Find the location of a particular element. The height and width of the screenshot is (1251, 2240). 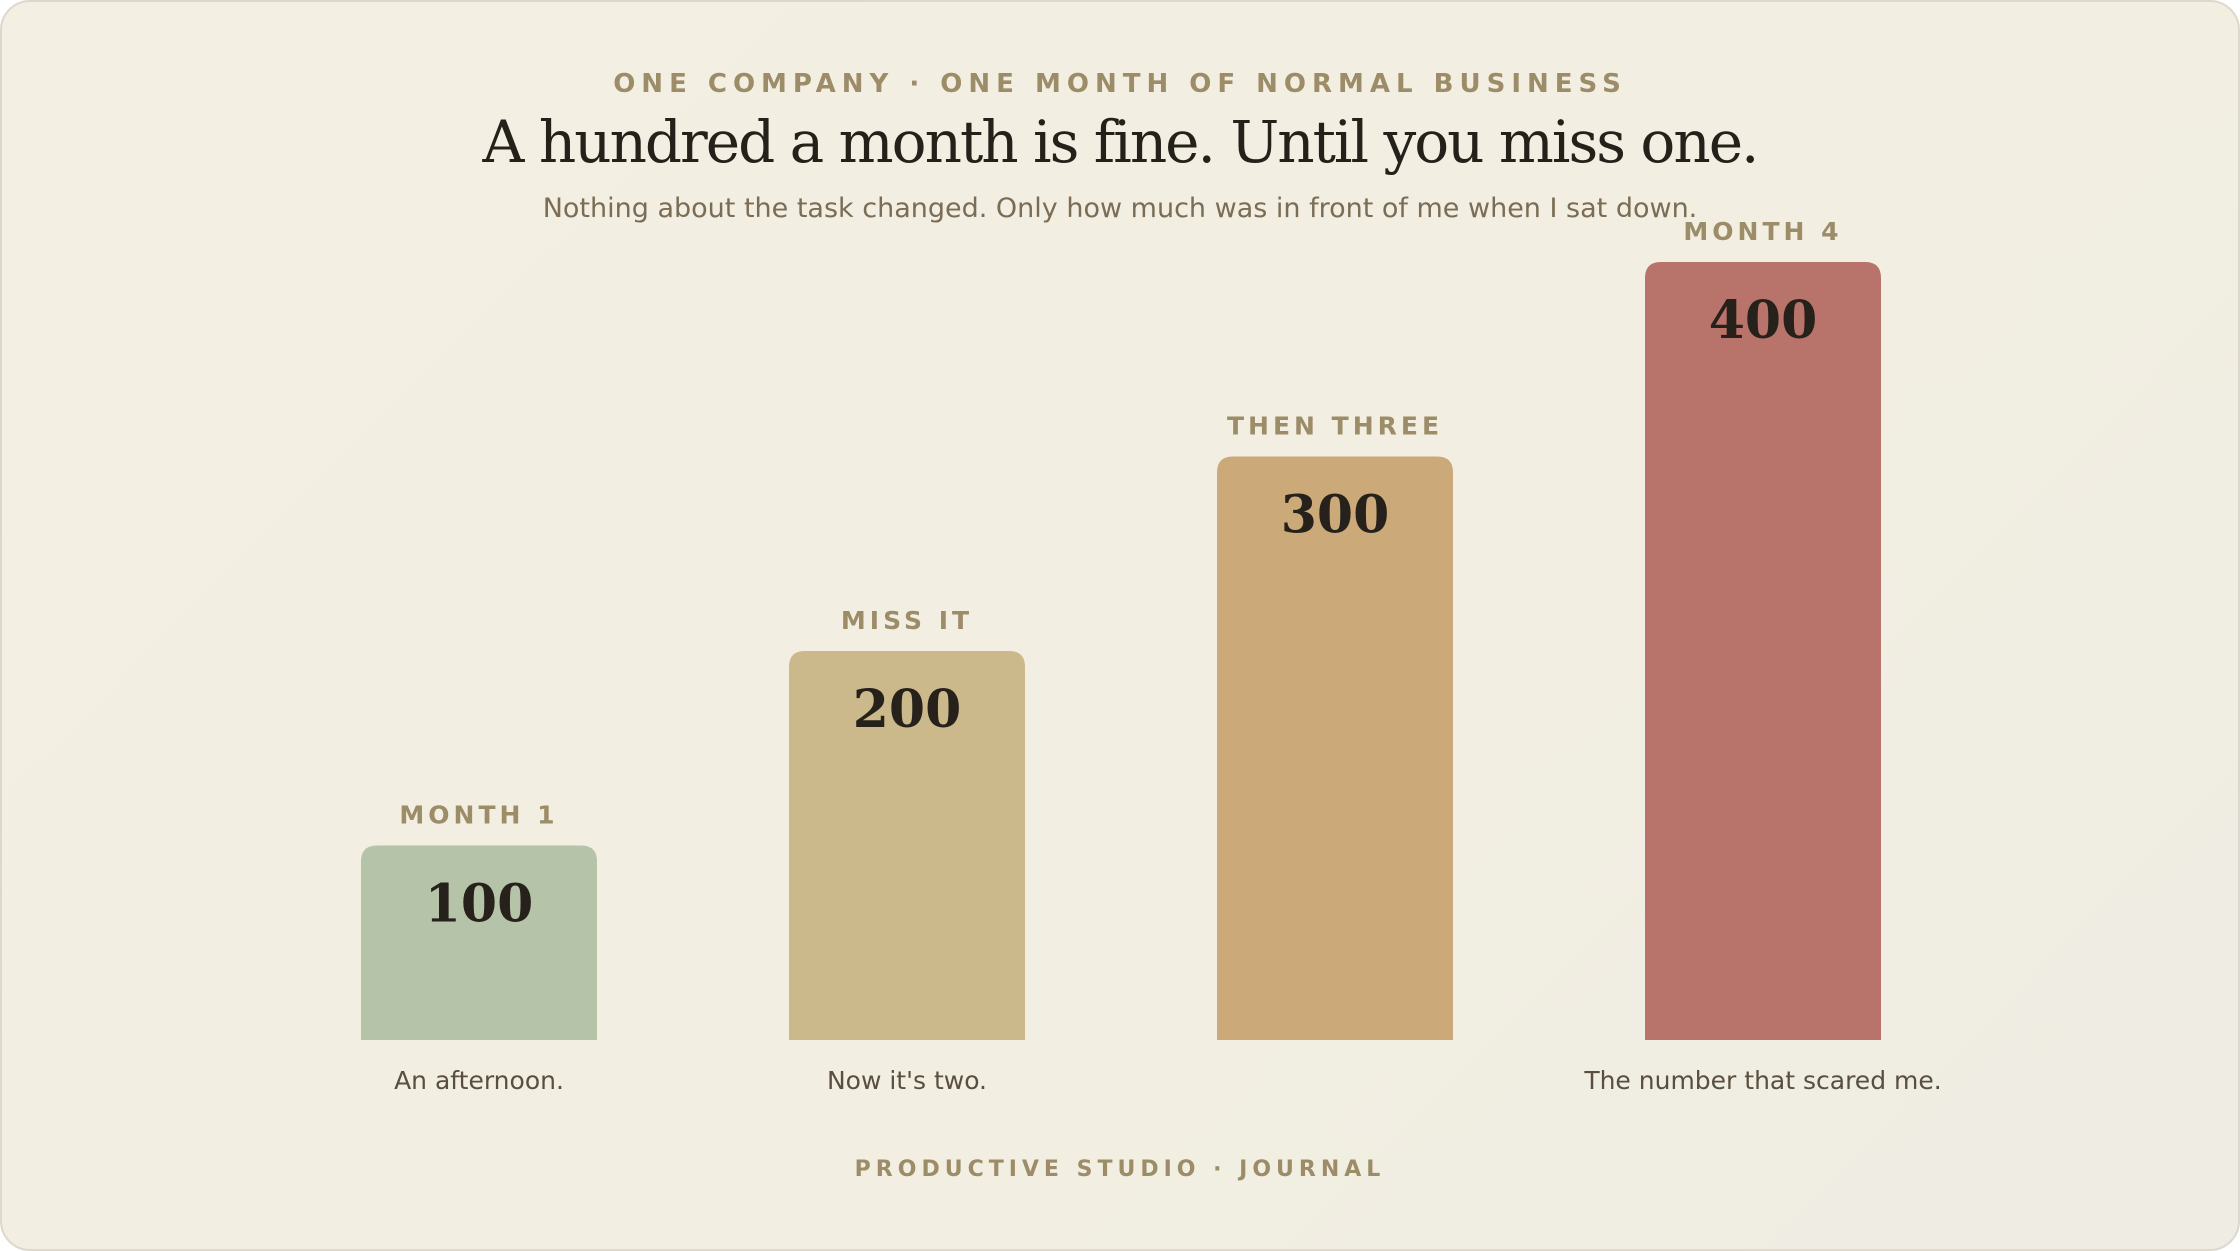

category-label: MONTH 1 is located at coordinates (478, 815).